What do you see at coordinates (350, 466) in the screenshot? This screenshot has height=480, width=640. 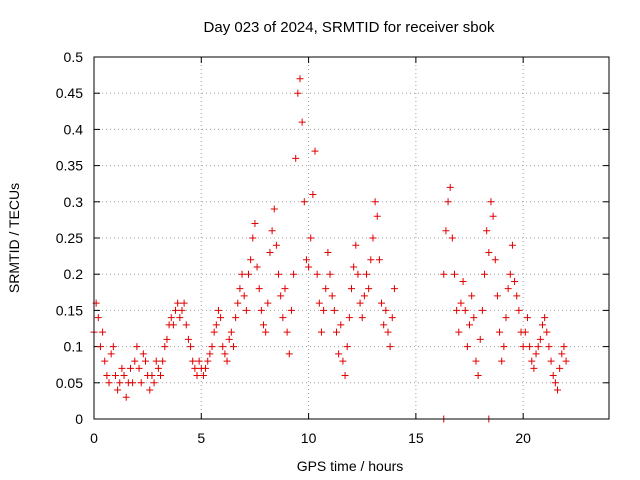 I see `x-axis-label: GPS time / hours` at bounding box center [350, 466].